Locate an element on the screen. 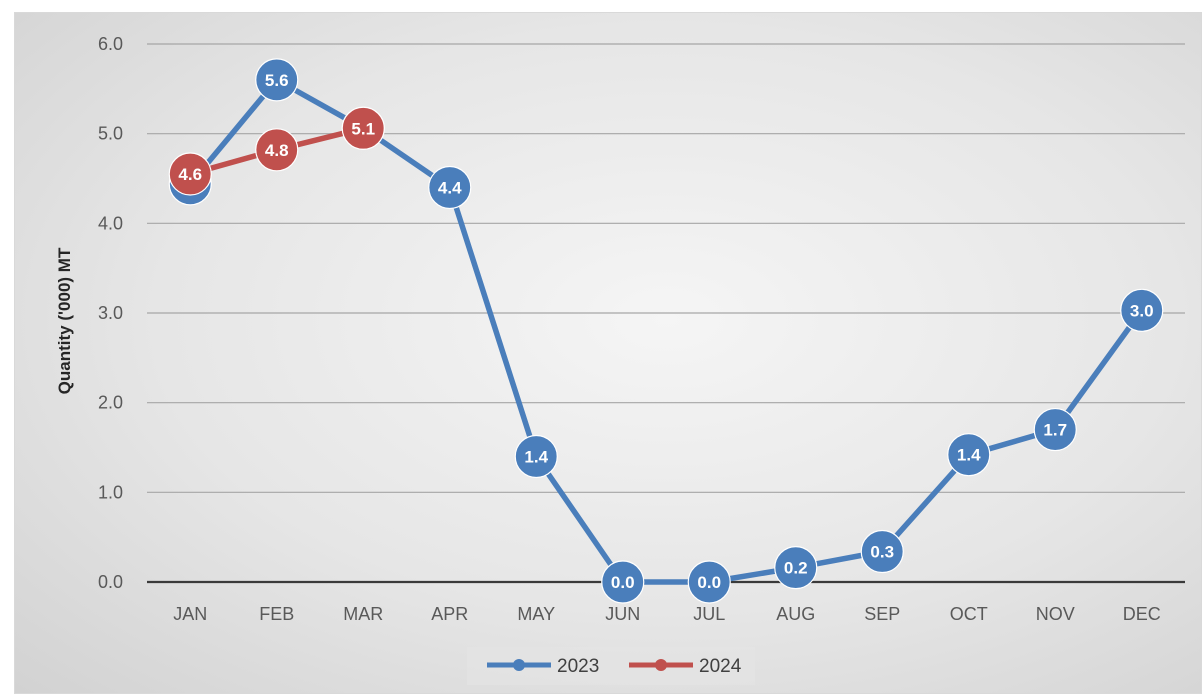 This screenshot has height=695, width=1203. x-tick-label: MAY is located at coordinates (536, 614).